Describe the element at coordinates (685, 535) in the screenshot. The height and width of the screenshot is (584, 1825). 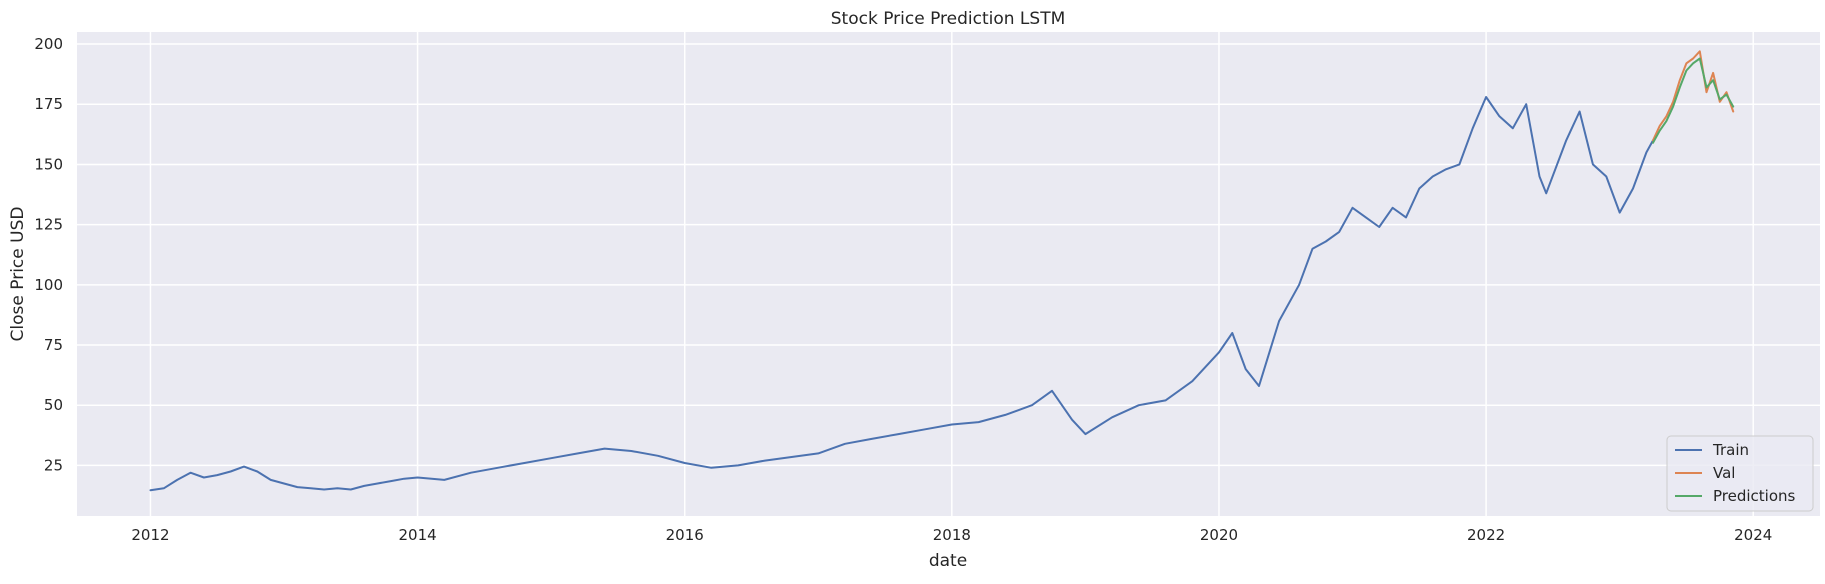
I see `x-tick-label: 2016` at that location.